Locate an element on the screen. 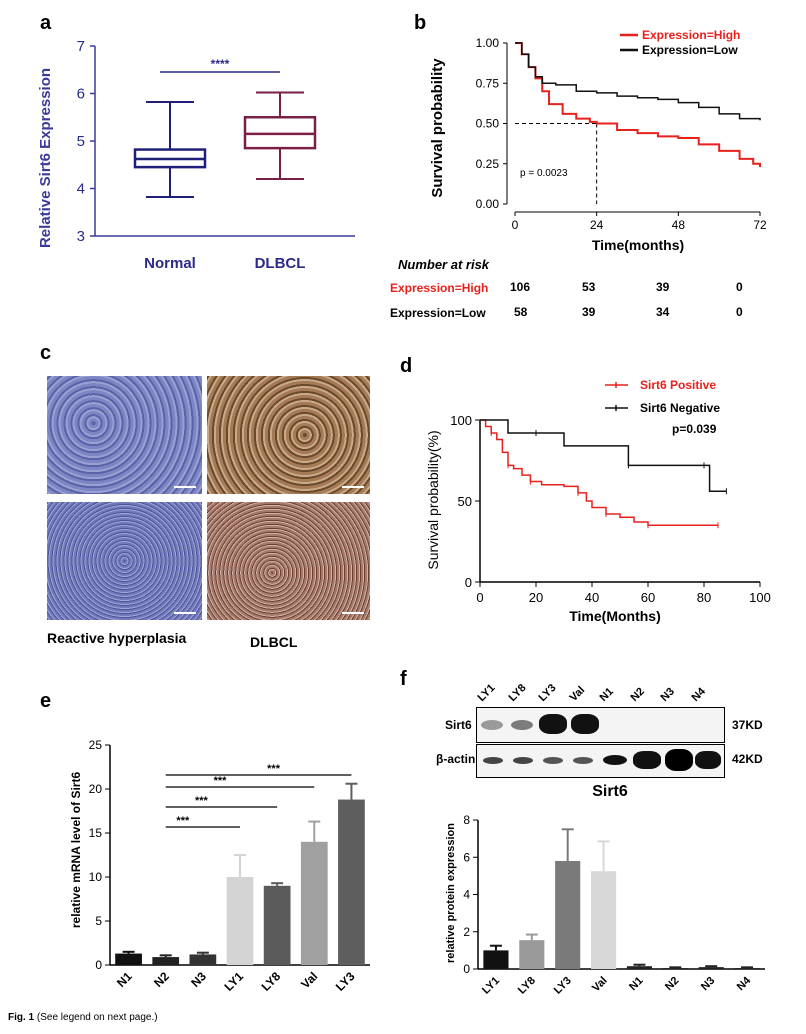  panel-letter-e: e is located at coordinates (46, 701).